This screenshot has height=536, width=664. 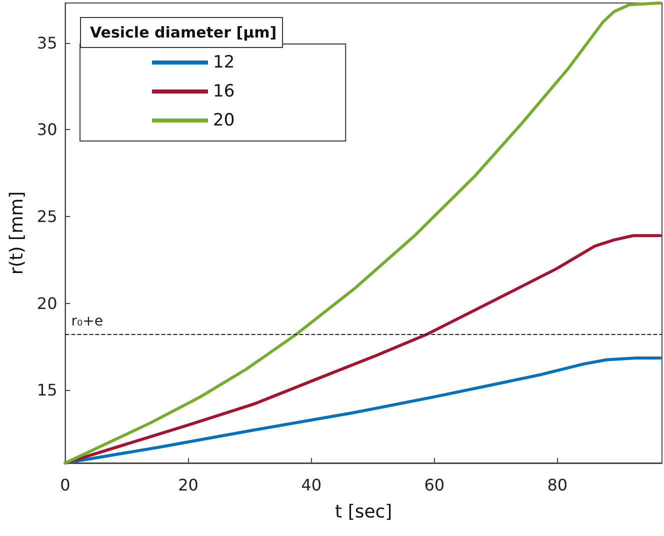 What do you see at coordinates (17, 233) in the screenshot?
I see `y-axis-title: r(t) [mm]` at bounding box center [17, 233].